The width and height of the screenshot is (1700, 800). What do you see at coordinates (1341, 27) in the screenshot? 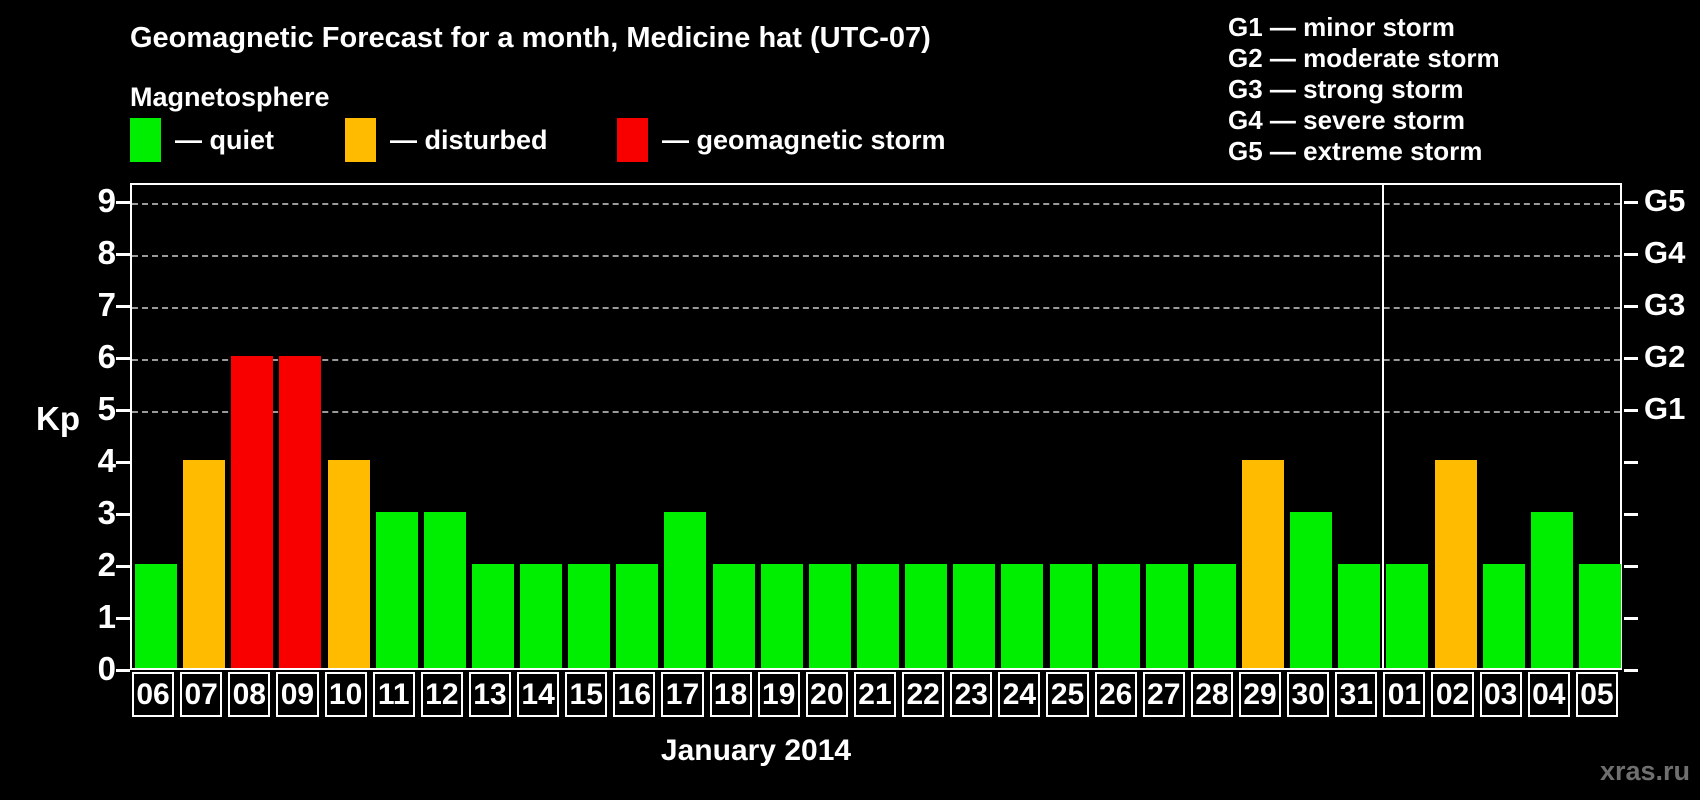
I see `g-legend-line-g1: G1 — minor storm` at bounding box center [1341, 27].